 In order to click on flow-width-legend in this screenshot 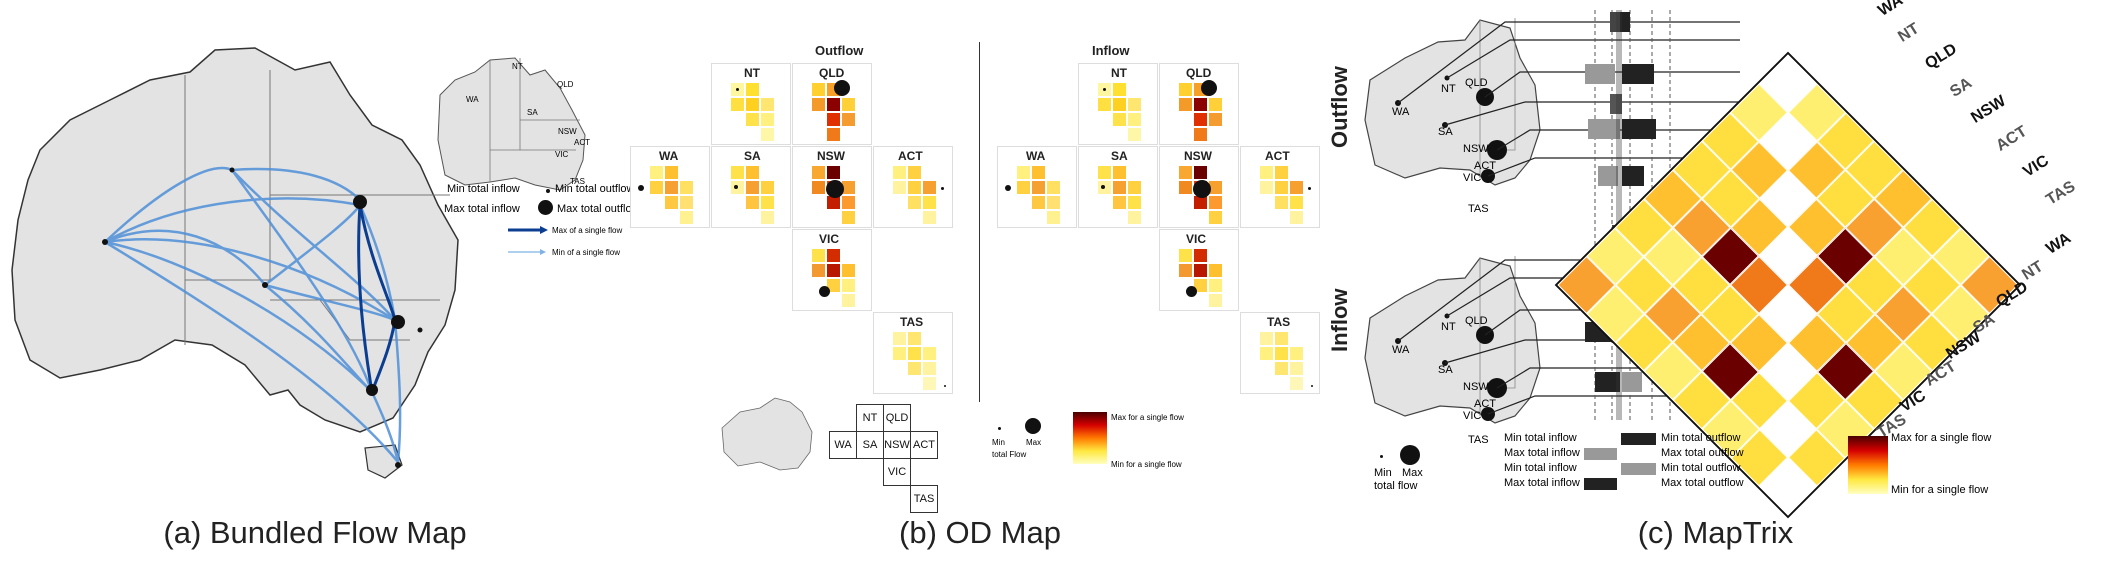, I will do `click(528, 240)`.